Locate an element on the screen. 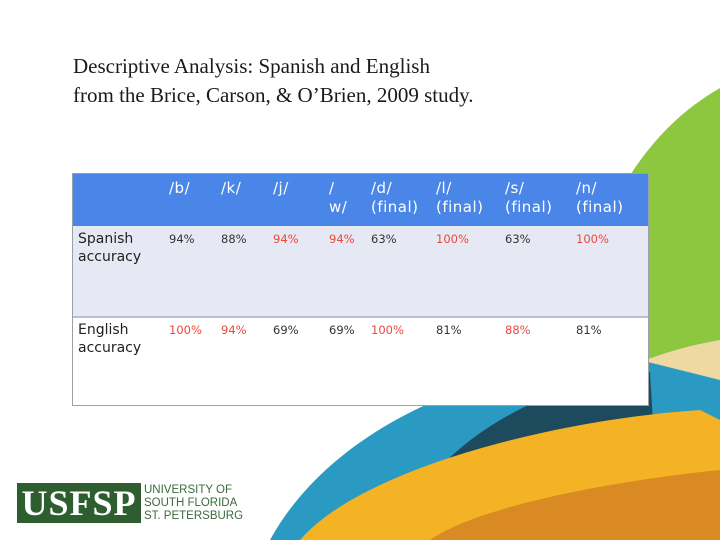 This screenshot has width=720, height=540. column-header-4: / w/ is located at coordinates (338, 198).